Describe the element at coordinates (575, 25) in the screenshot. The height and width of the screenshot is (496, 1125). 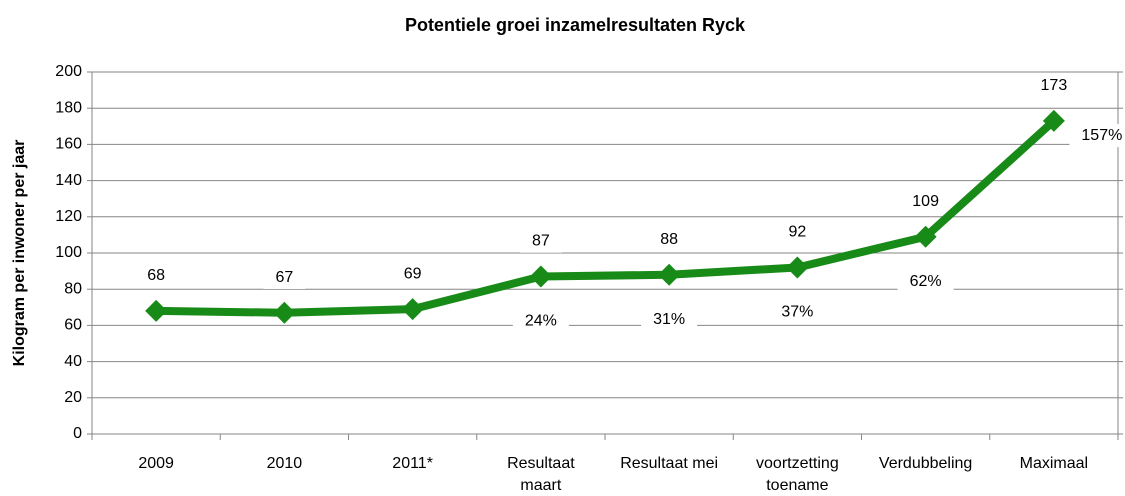
I see `chart-title: Potentiele groei inzamelresultaten Ryck` at that location.